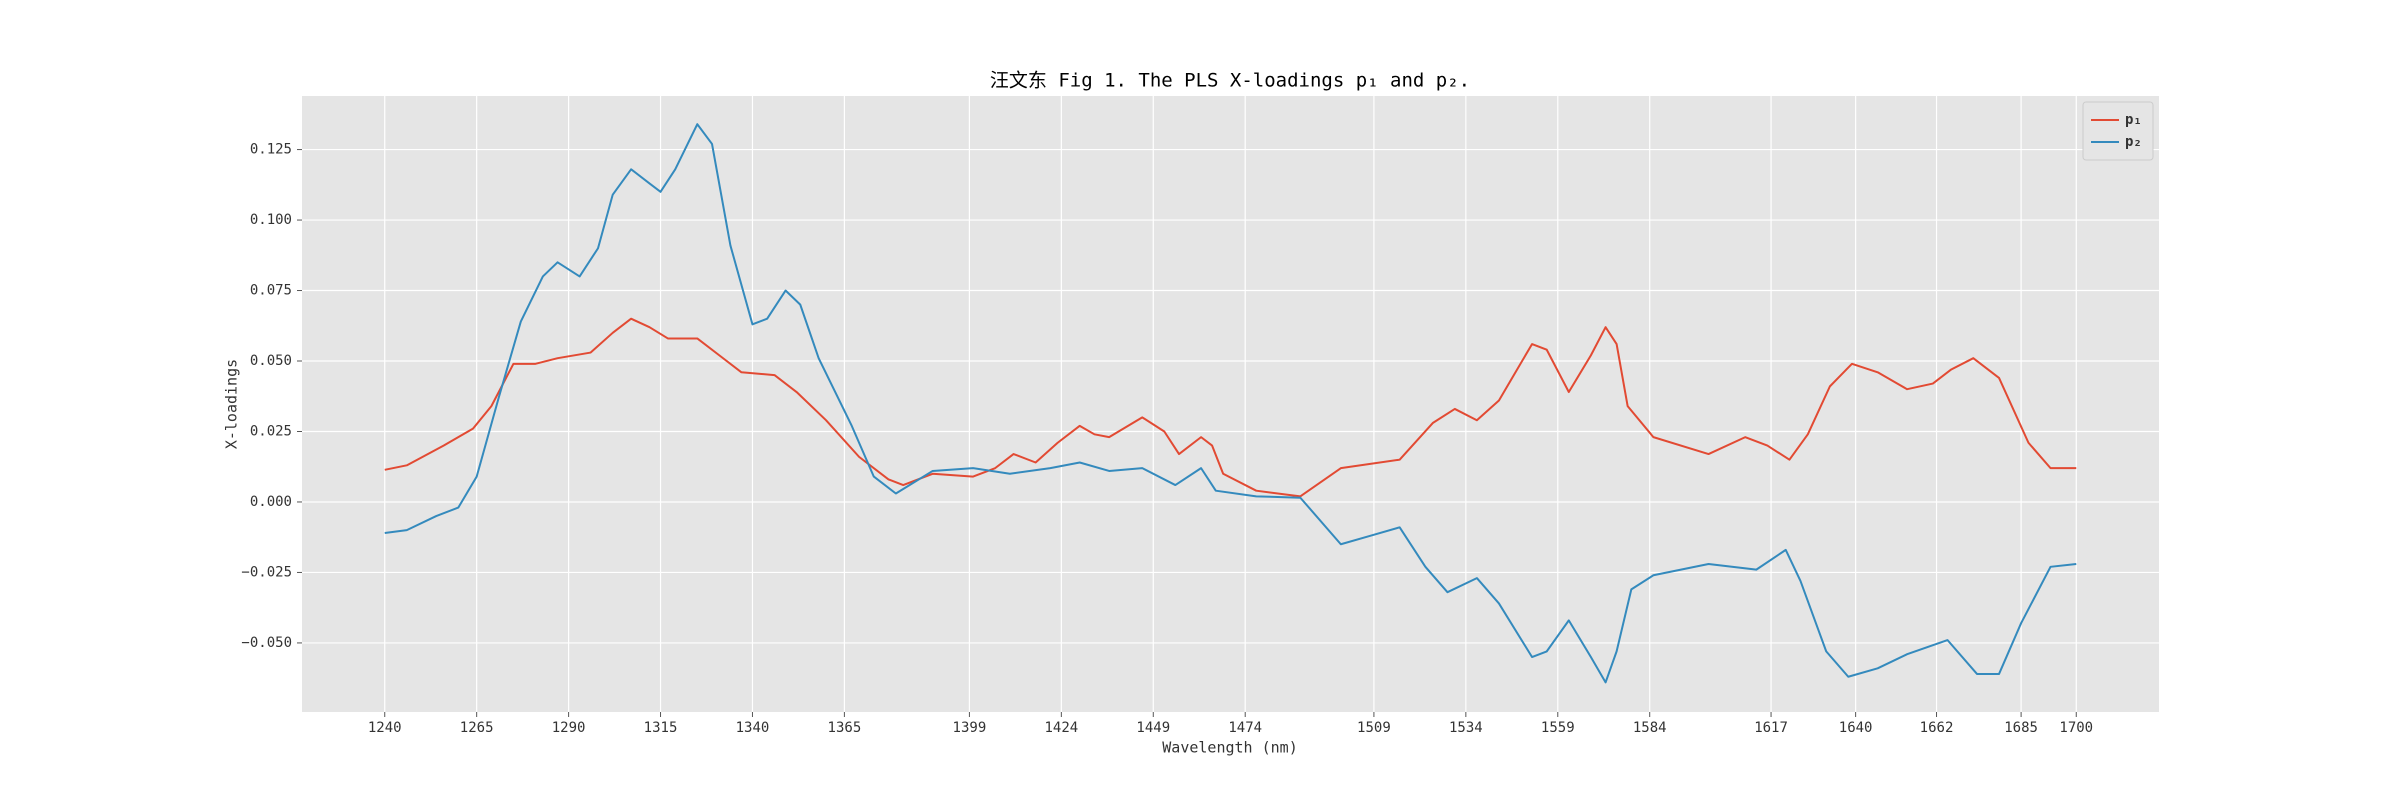 This screenshot has width=2400, height=800. Describe the element at coordinates (2076, 728) in the screenshot. I see `x-tick-label: 1700` at that location.